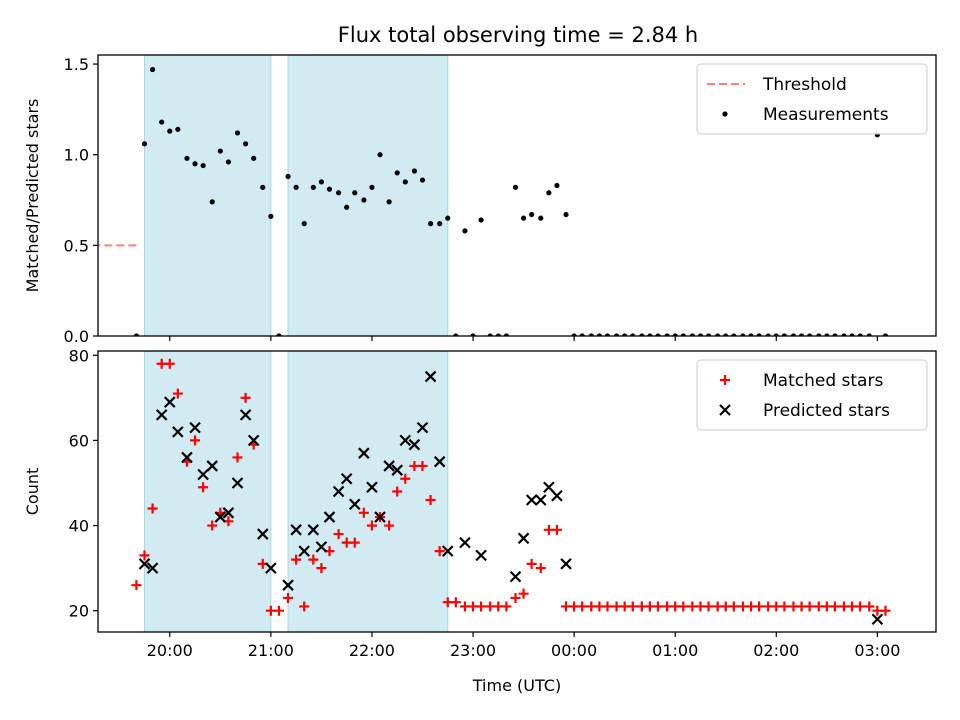 Image resolution: width=960 pixels, height=720 pixels. What do you see at coordinates (79, 611) in the screenshot?
I see `bottom-y-tick-label: 20` at bounding box center [79, 611].